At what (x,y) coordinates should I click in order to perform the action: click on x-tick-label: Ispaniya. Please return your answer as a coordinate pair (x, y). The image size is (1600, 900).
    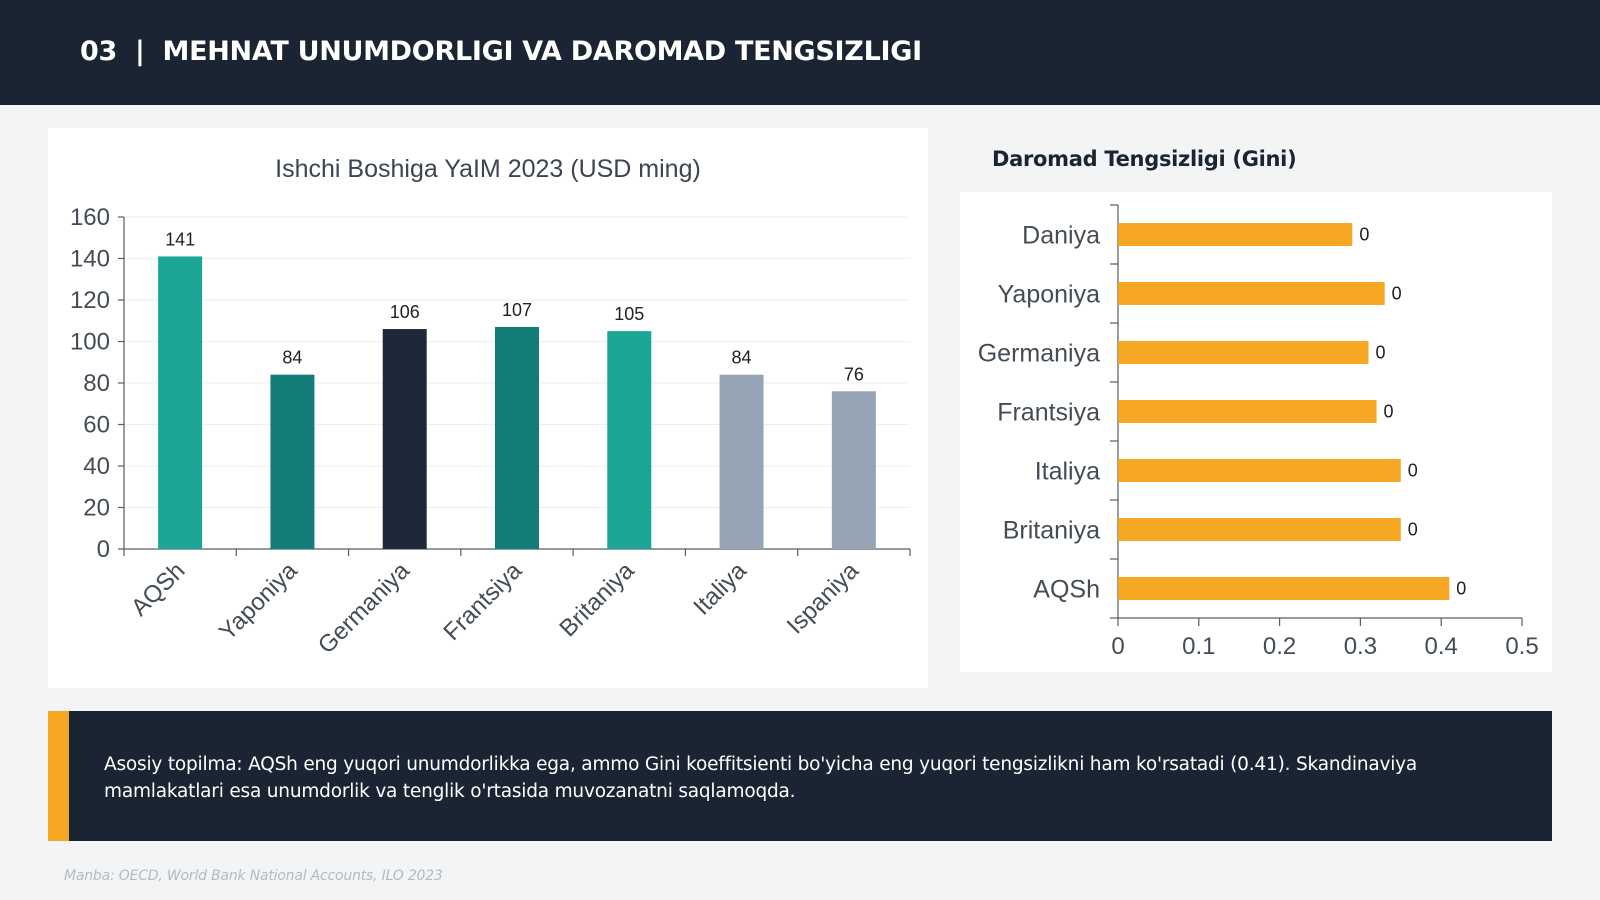
    Looking at the image, I should click on (823, 598).